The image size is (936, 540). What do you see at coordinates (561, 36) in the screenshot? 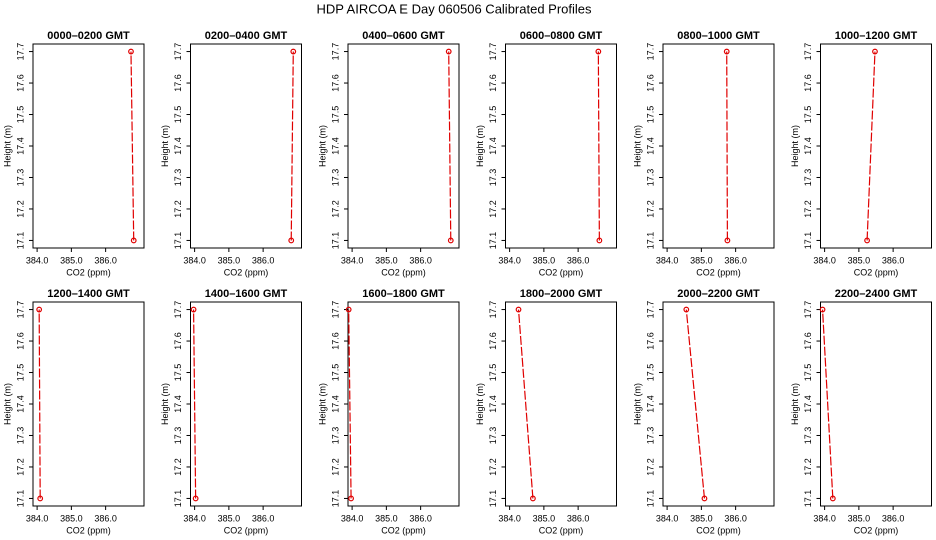
I see `panel-title: 0600–0800 GMT` at bounding box center [561, 36].